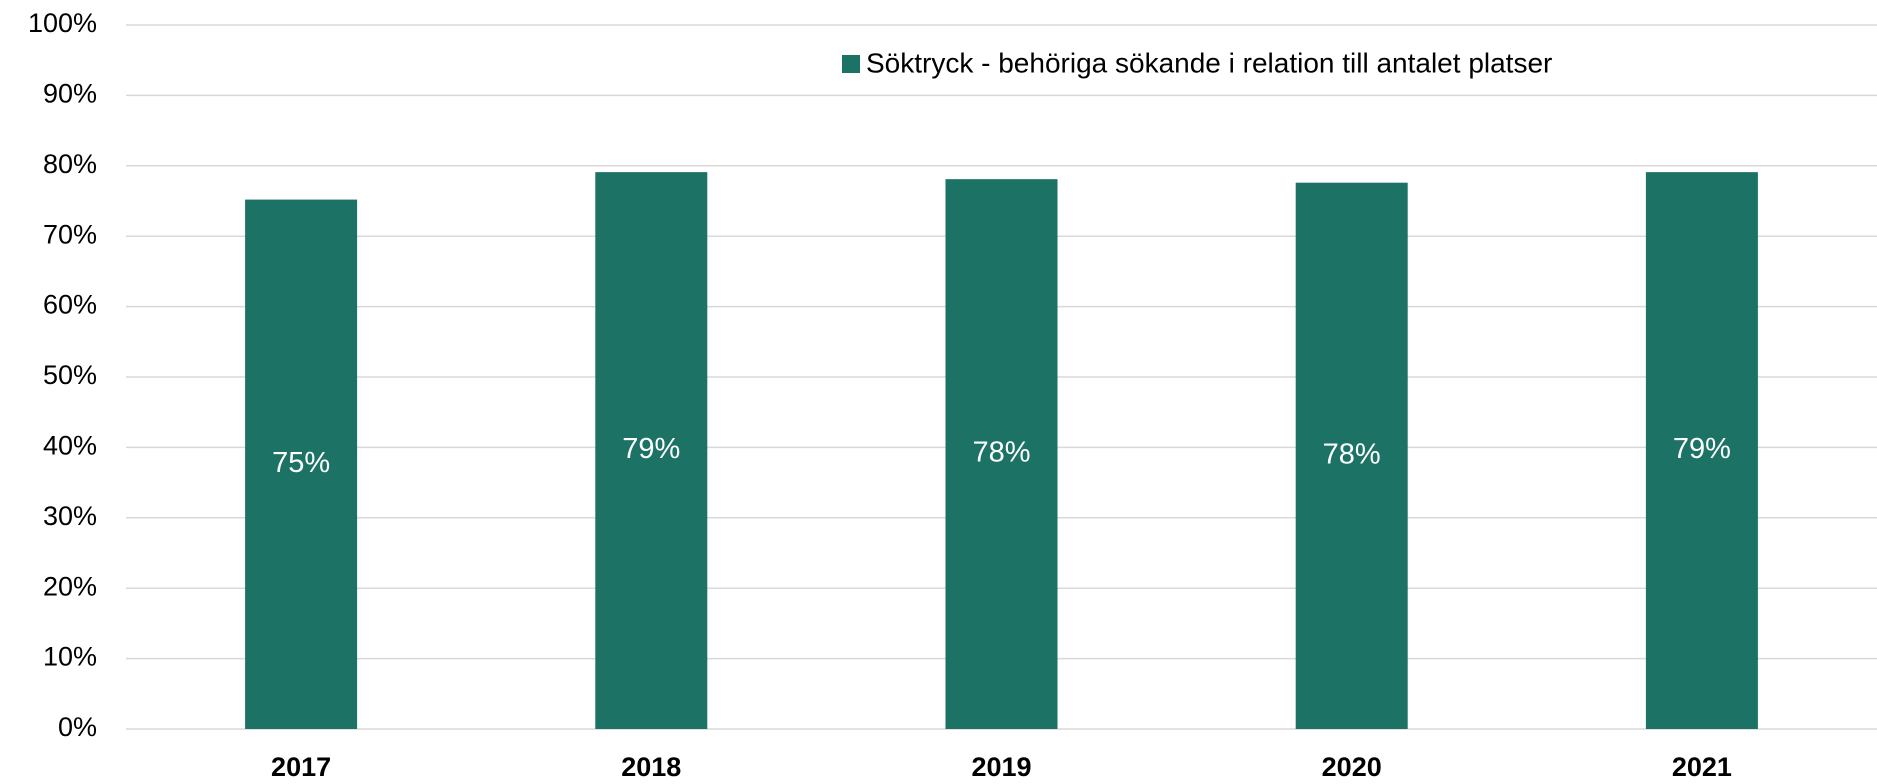 This screenshot has height=784, width=1877. Describe the element at coordinates (851, 64) in the screenshot. I see `legend-swatch` at that location.